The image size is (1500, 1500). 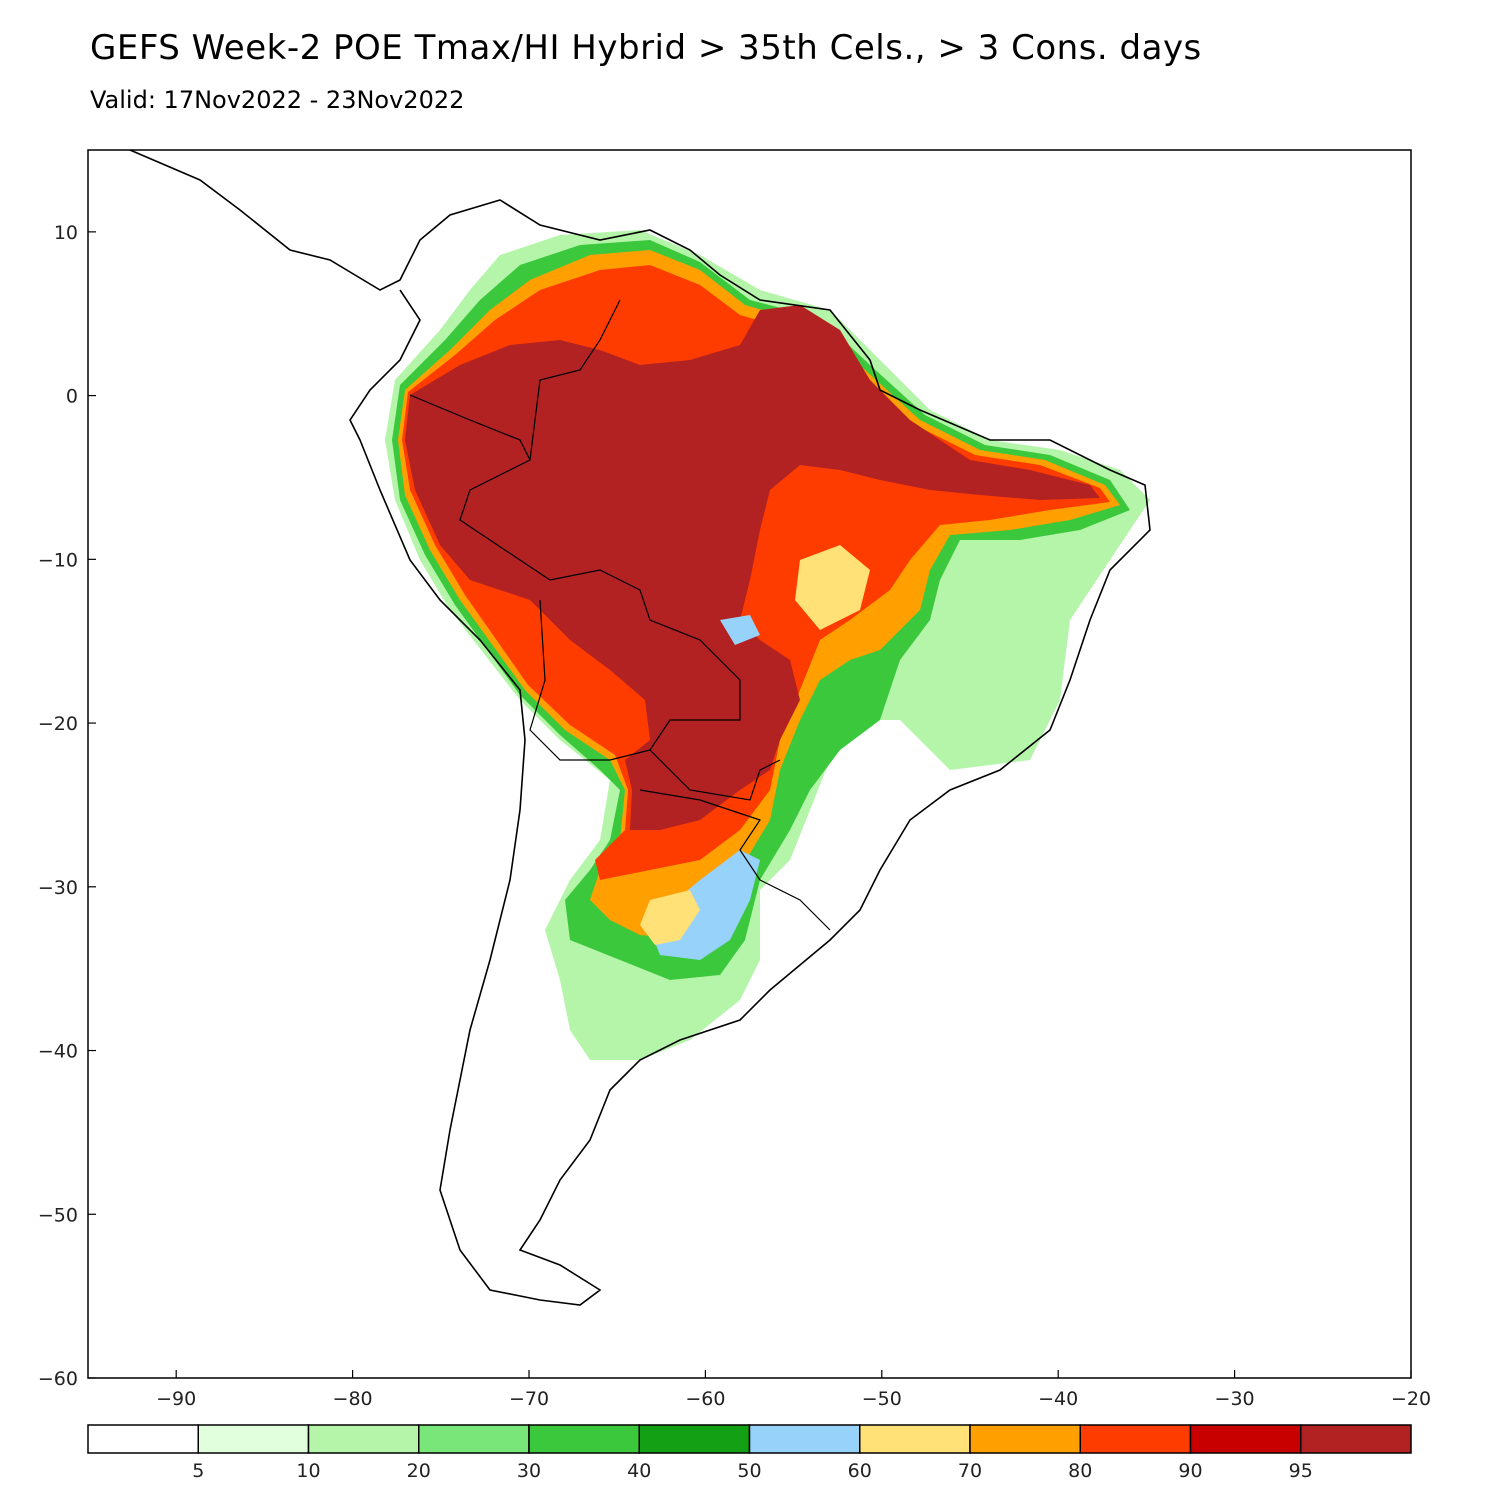 What do you see at coordinates (620, 615) in the screenshot?
I see `country-borders` at bounding box center [620, 615].